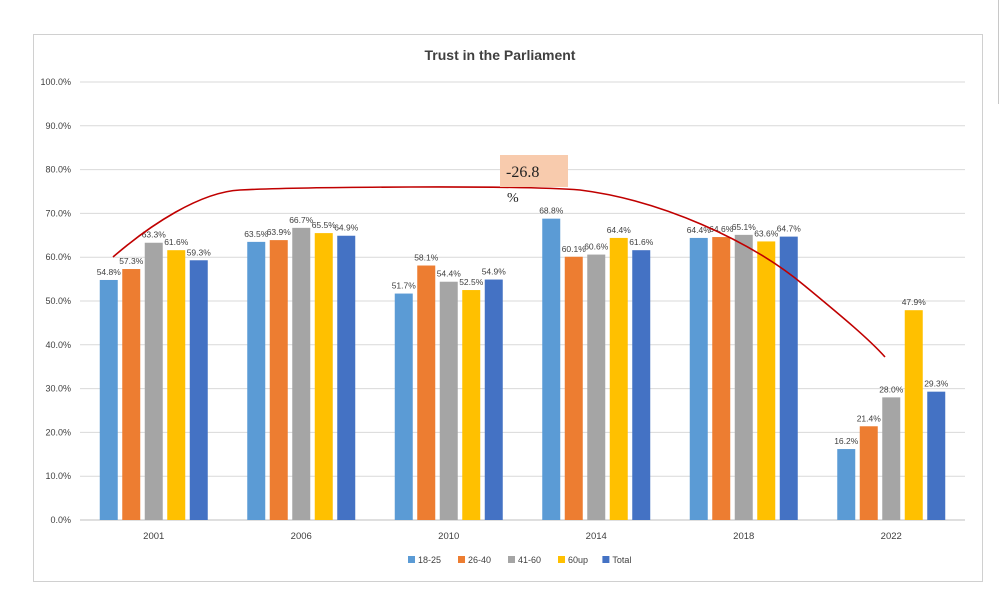 The height and width of the screenshot is (600, 1000). Describe the element at coordinates (324, 225) in the screenshot. I see `data-label: 65.5%` at that location.